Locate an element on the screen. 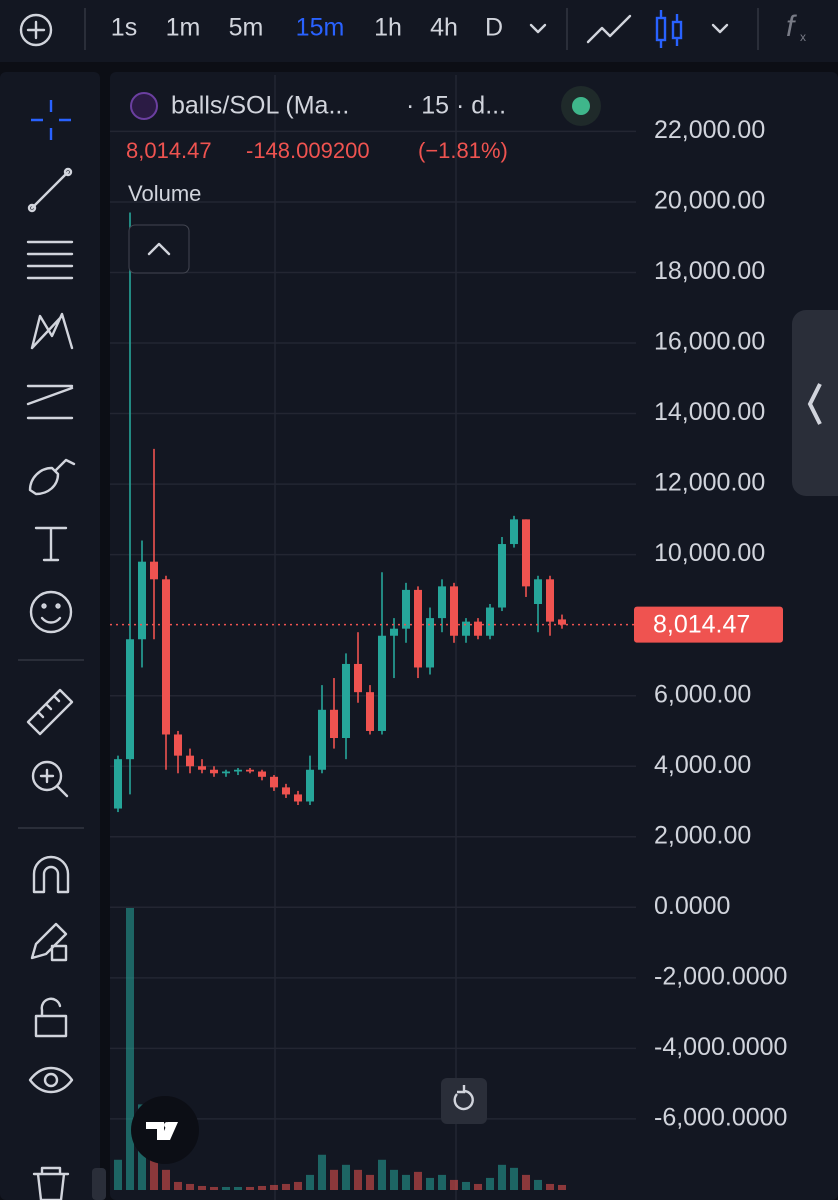 Image resolution: width=838 pixels, height=1200 pixels. y-tick-label: 16,000.00 is located at coordinates (709, 342).